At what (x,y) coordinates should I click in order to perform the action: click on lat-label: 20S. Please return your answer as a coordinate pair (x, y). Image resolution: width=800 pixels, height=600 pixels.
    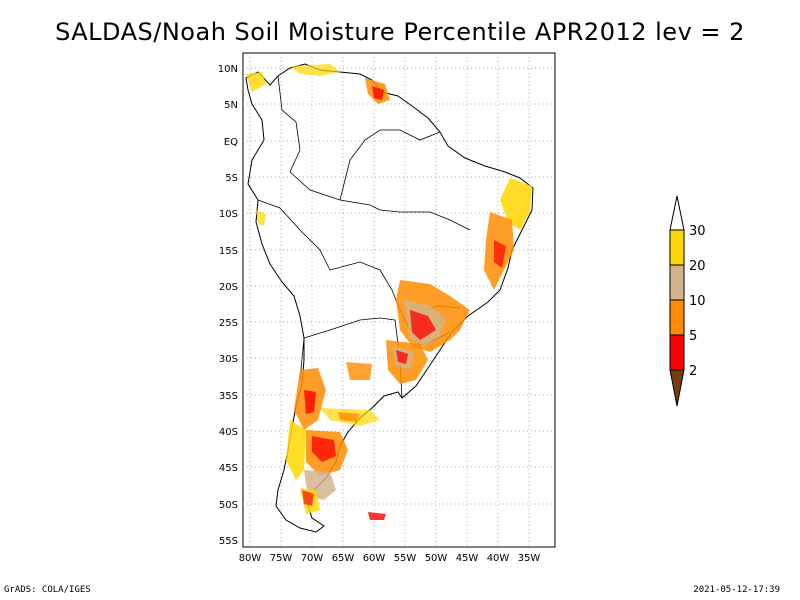
    Looking at the image, I should click on (228, 287).